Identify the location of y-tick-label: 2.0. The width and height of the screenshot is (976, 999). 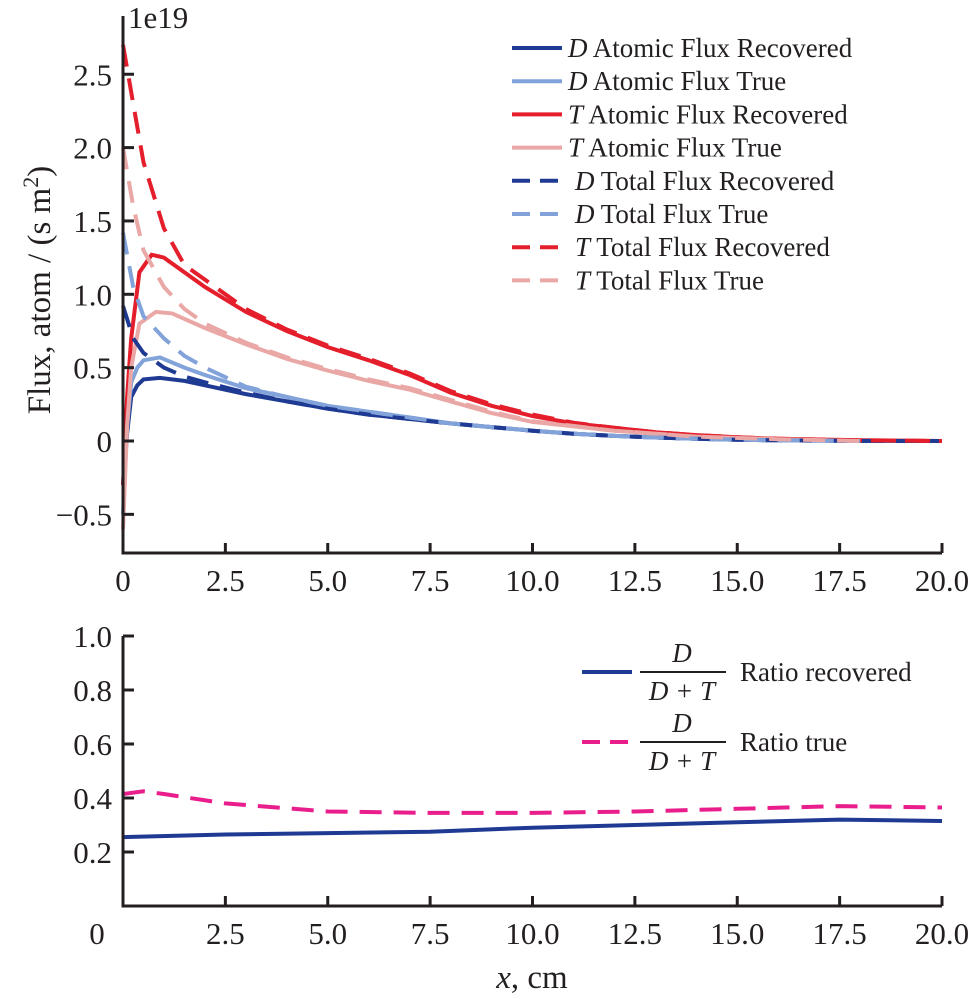
(92, 148).